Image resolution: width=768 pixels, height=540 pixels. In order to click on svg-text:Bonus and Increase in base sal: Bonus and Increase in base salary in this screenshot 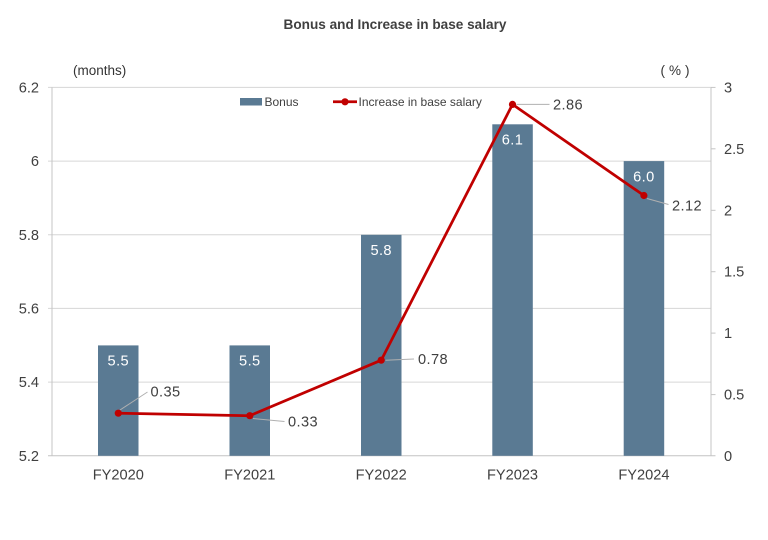, I will do `click(395, 24)`.